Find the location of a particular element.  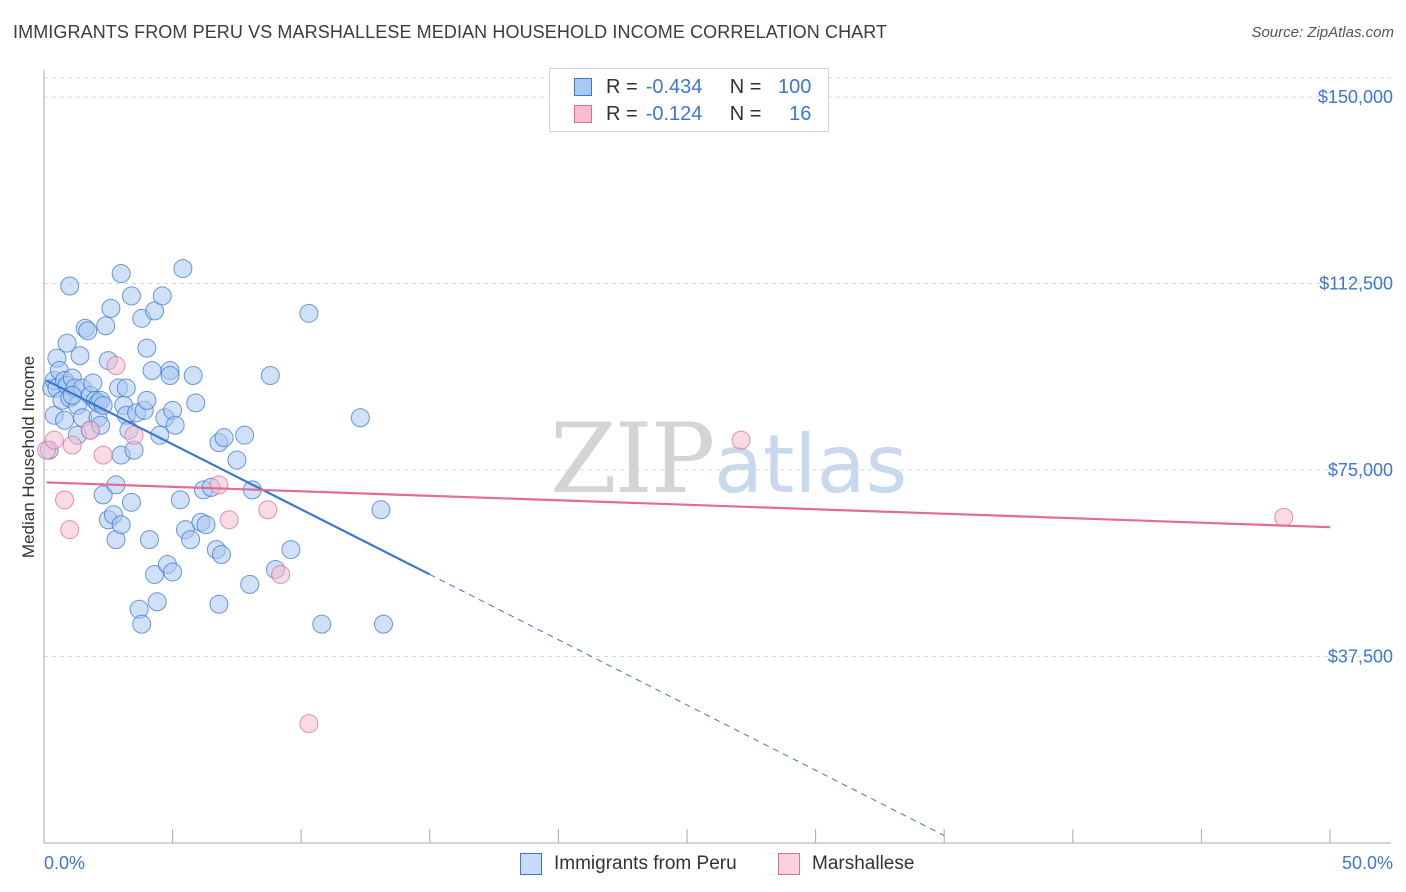

y-tick-label-1: $75,000 is located at coordinates (1360, 470).